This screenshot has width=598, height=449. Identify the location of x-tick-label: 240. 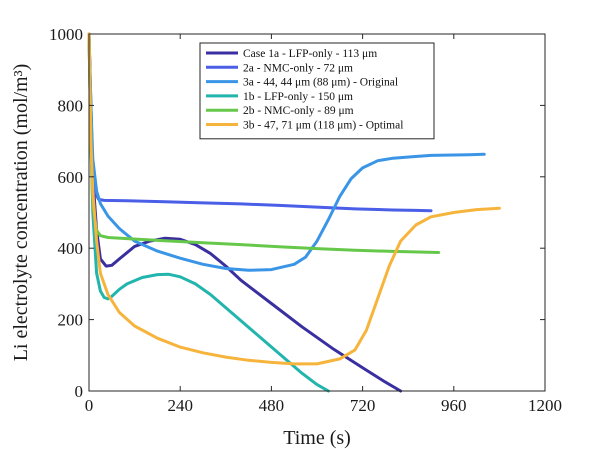
(180, 405).